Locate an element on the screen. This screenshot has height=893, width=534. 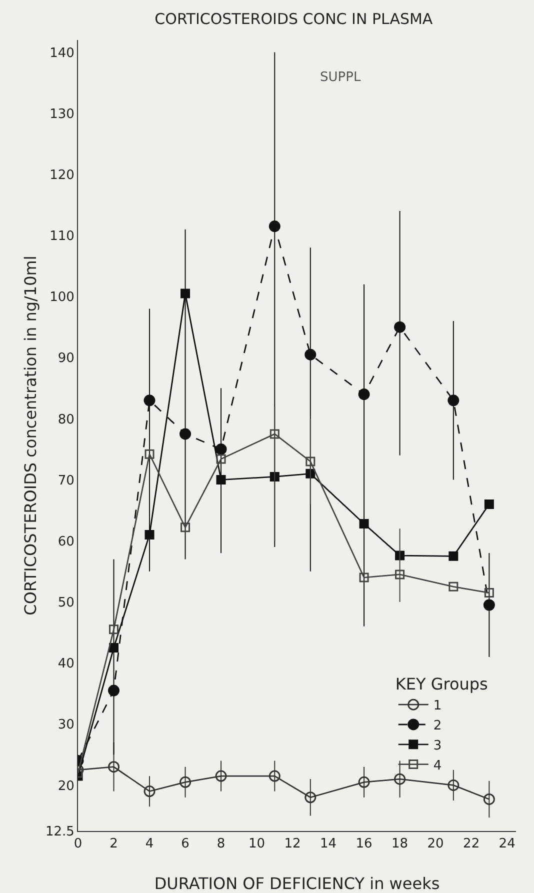
x-tick-label: 18 is located at coordinates (400, 844).